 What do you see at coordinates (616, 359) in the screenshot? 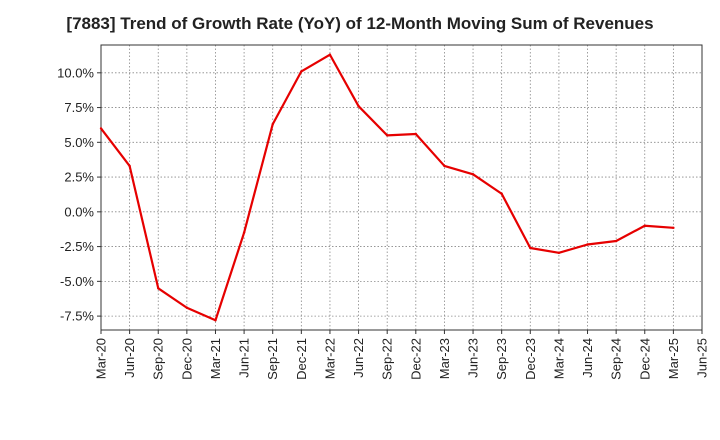
I see `x-tick-label: Sep-24` at bounding box center [616, 359].